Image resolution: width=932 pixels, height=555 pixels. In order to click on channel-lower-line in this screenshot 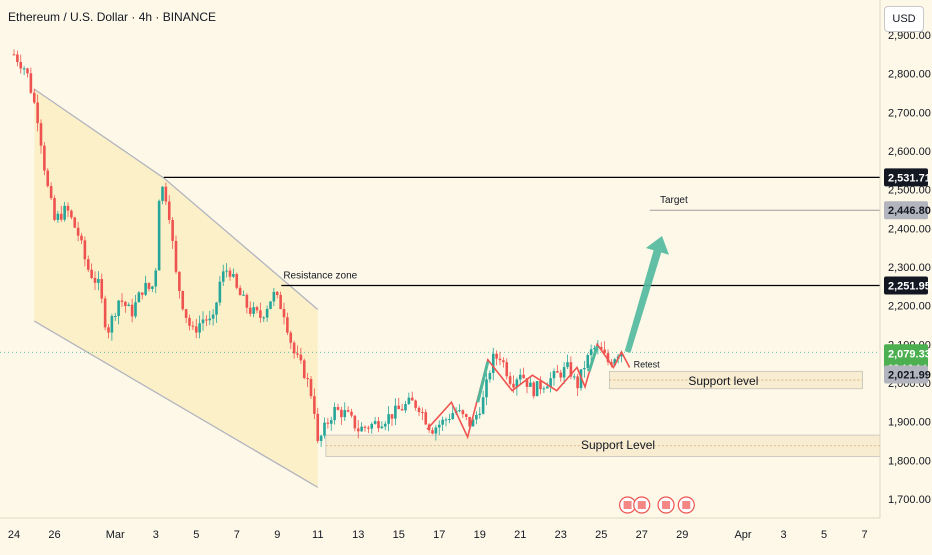, I will do `click(176, 404)`.